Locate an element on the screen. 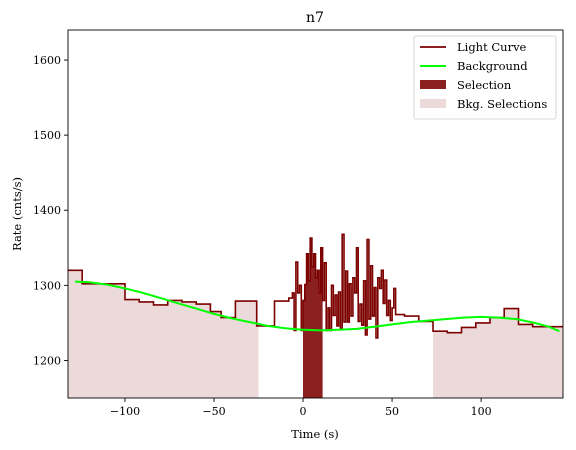  y-tick-label: 1200 is located at coordinates (47, 360).